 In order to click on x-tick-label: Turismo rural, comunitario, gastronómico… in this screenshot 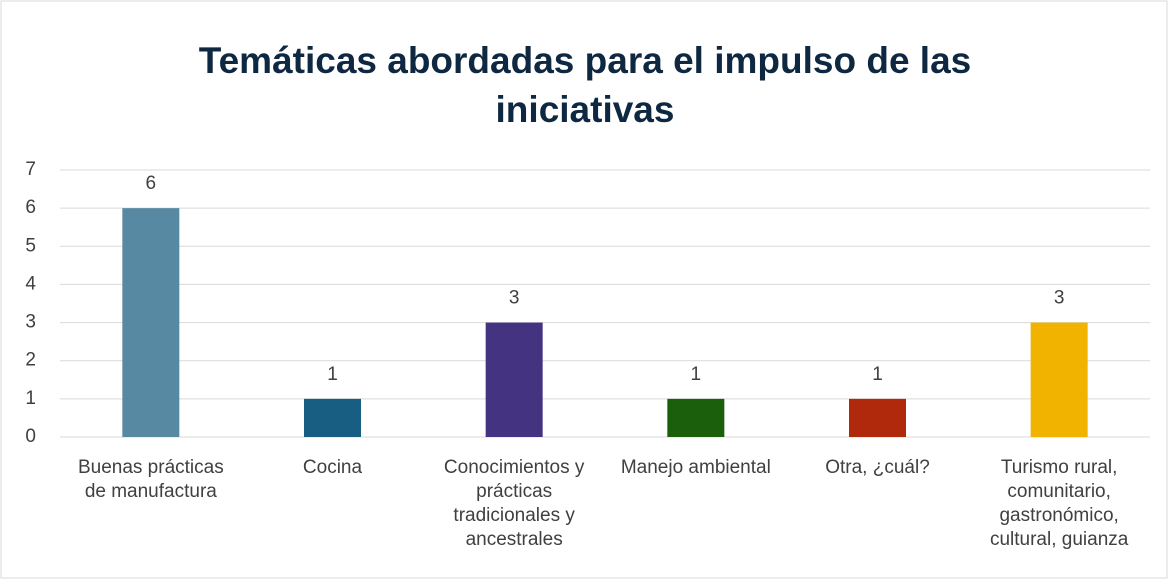, I will do `click(1059, 503)`.